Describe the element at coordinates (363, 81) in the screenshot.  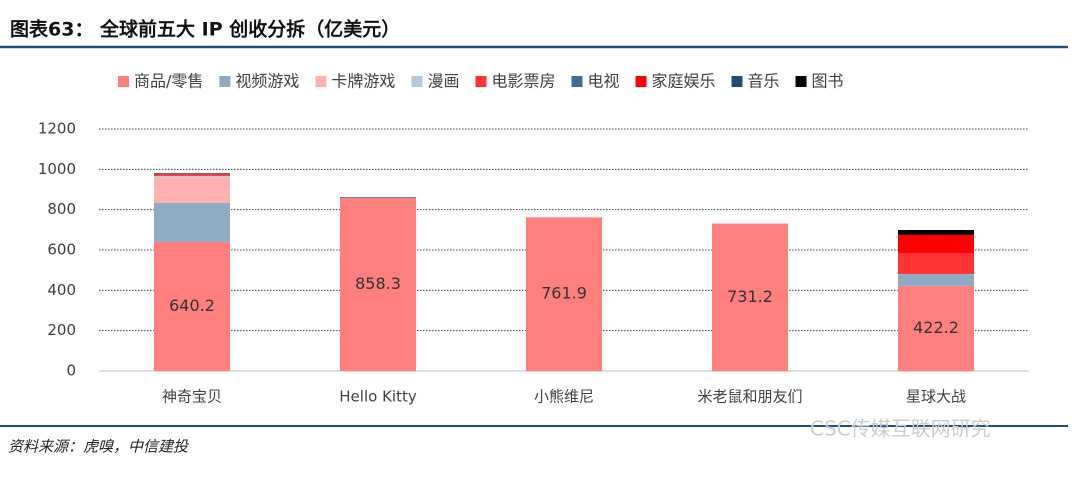
I see `legend-label: 卡牌游戏` at that location.